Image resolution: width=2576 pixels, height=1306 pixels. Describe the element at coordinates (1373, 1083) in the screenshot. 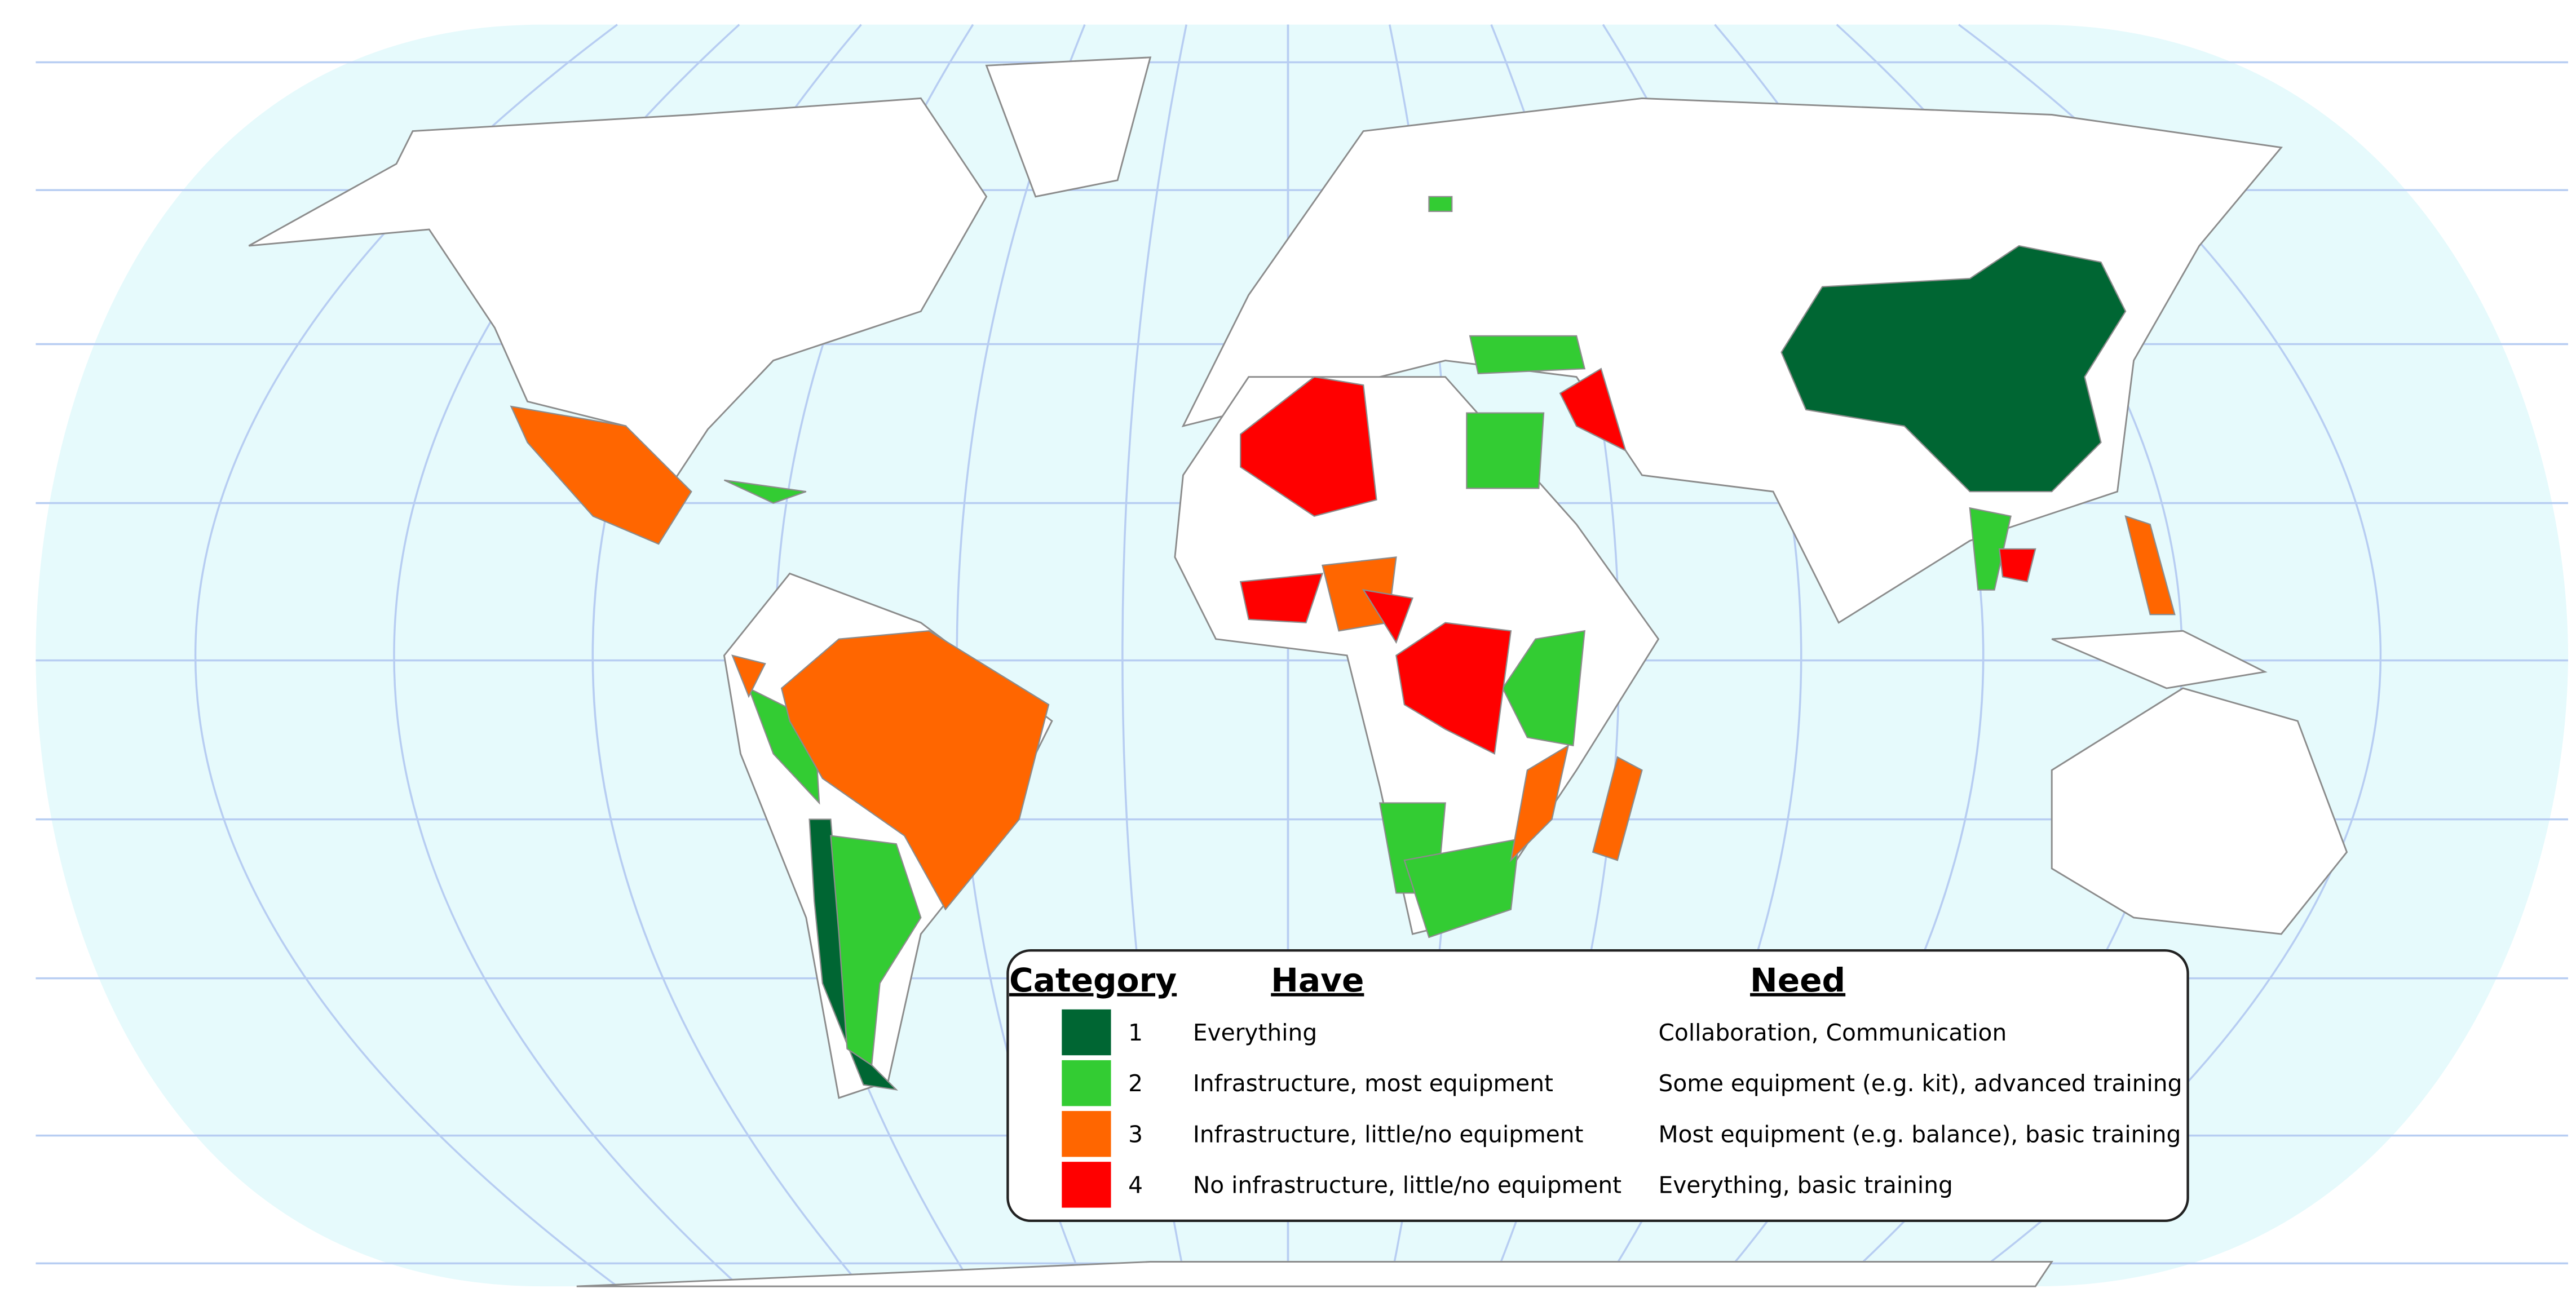

I see `legend-have: Infrastructure, most equipment` at that location.